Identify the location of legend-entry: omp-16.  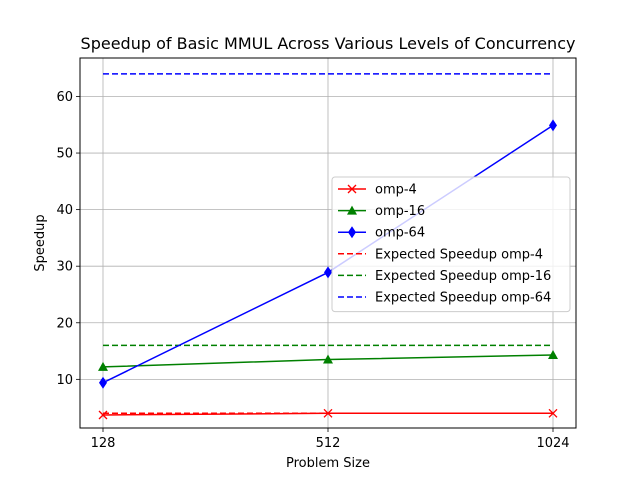
(381, 211).